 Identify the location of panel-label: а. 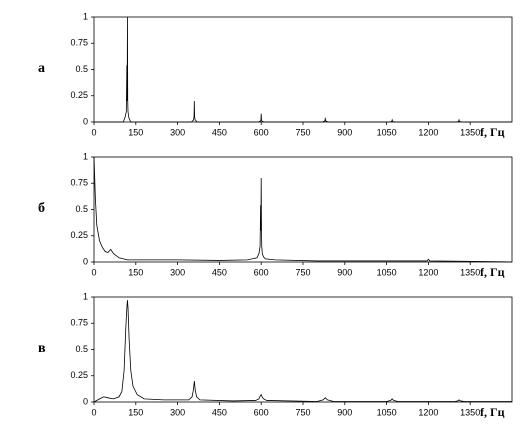
(41, 68).